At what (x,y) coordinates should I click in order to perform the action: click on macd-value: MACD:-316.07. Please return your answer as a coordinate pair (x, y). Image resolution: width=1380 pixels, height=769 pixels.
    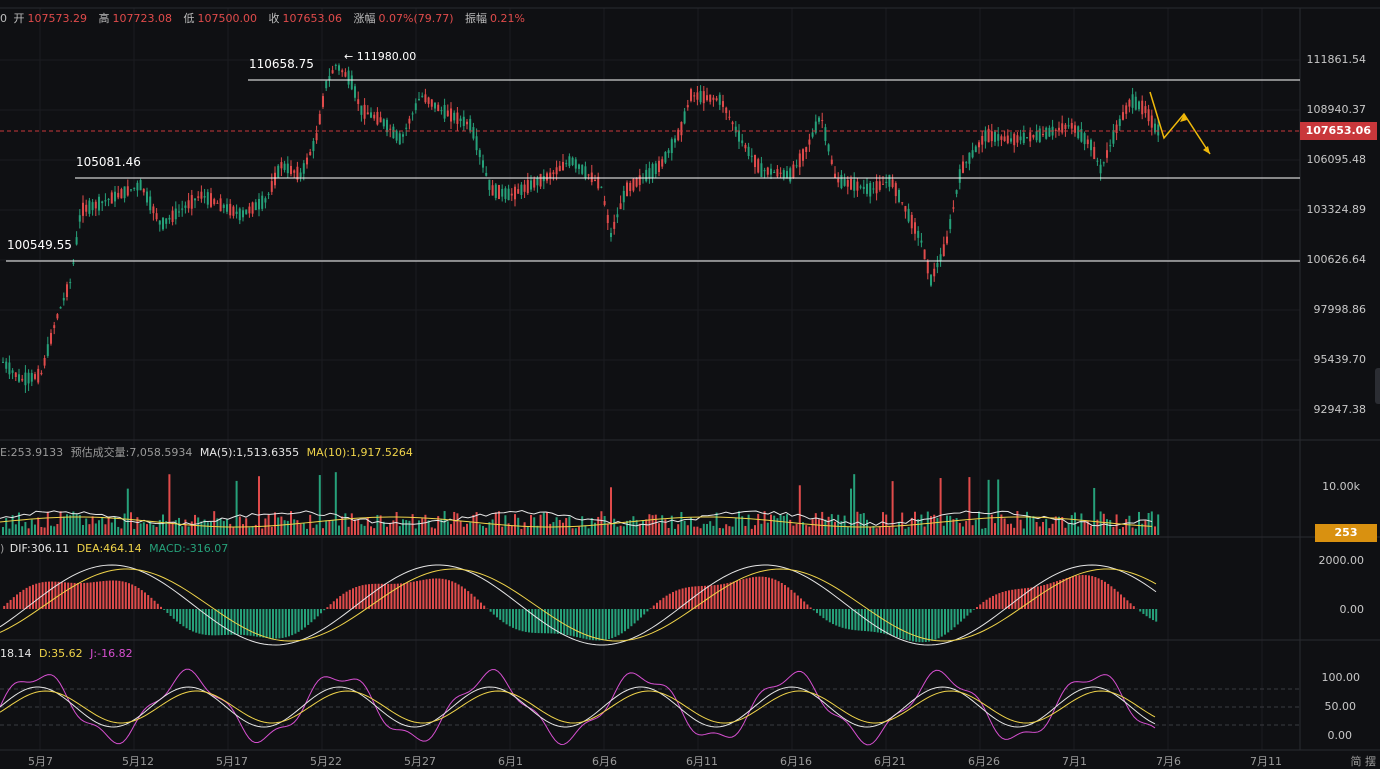
    Looking at the image, I should click on (188, 548).